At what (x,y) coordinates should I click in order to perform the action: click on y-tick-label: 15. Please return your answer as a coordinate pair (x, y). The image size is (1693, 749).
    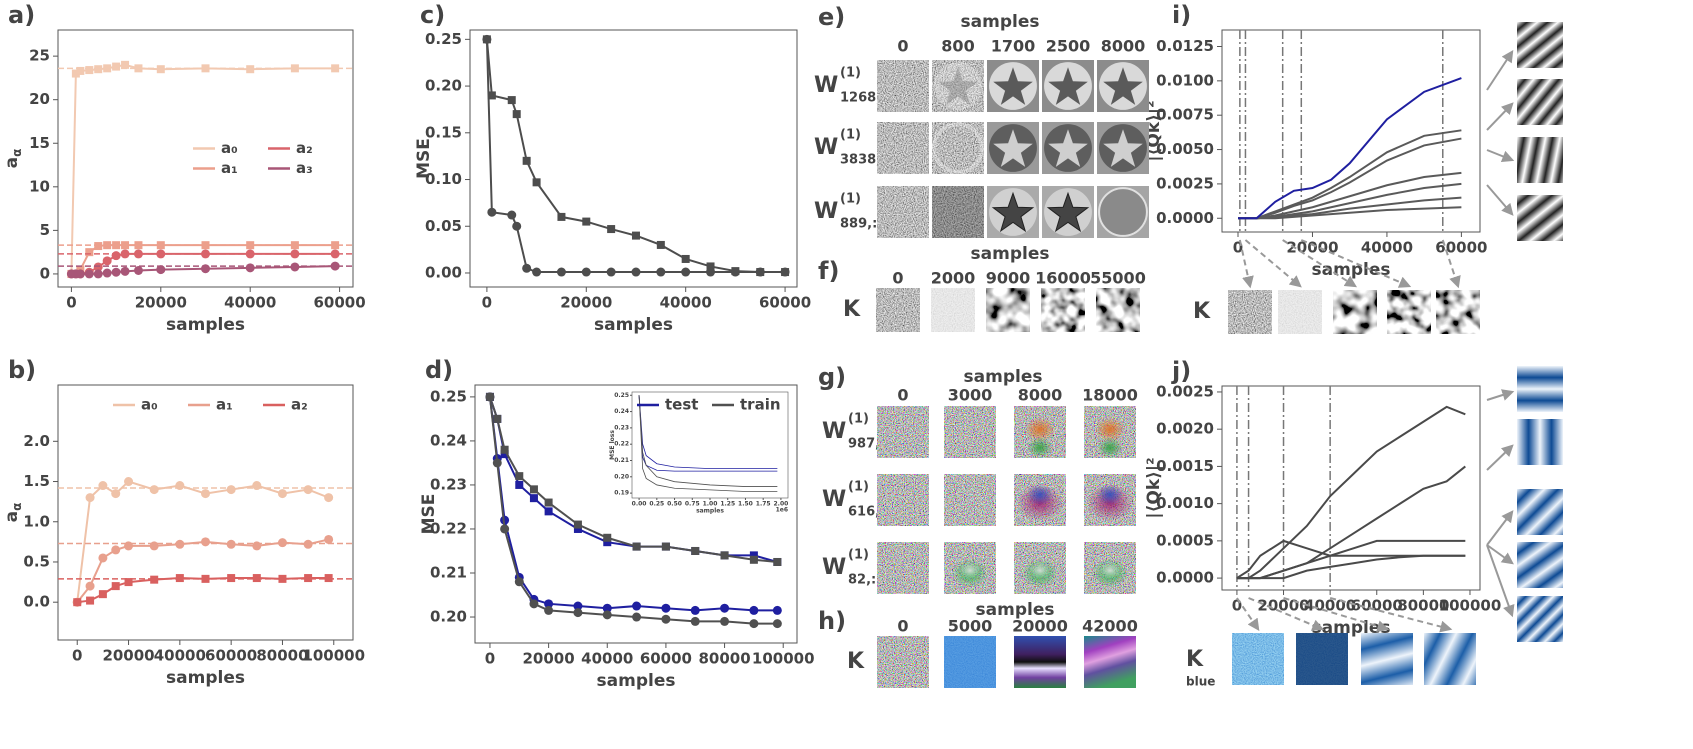
    Looking at the image, I should click on (39, 143).